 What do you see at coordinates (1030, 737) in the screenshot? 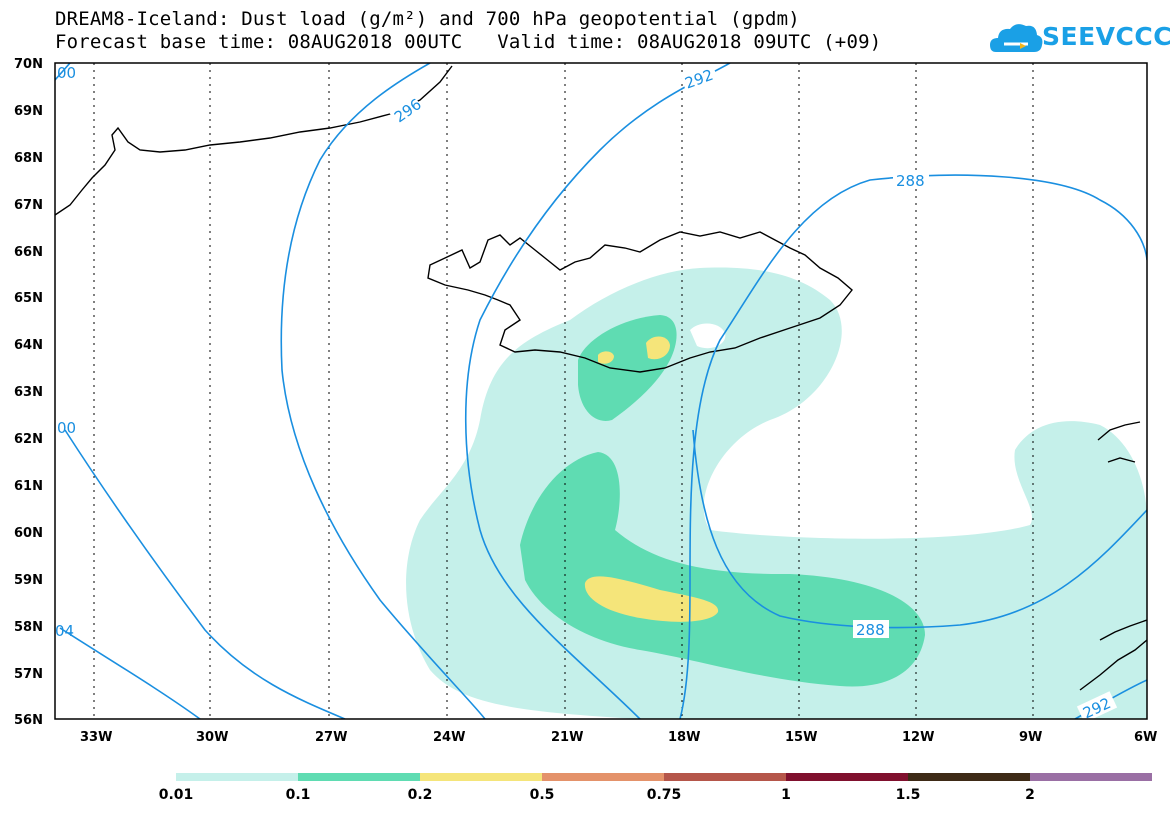
I see `lon-label: 9W` at bounding box center [1030, 737].